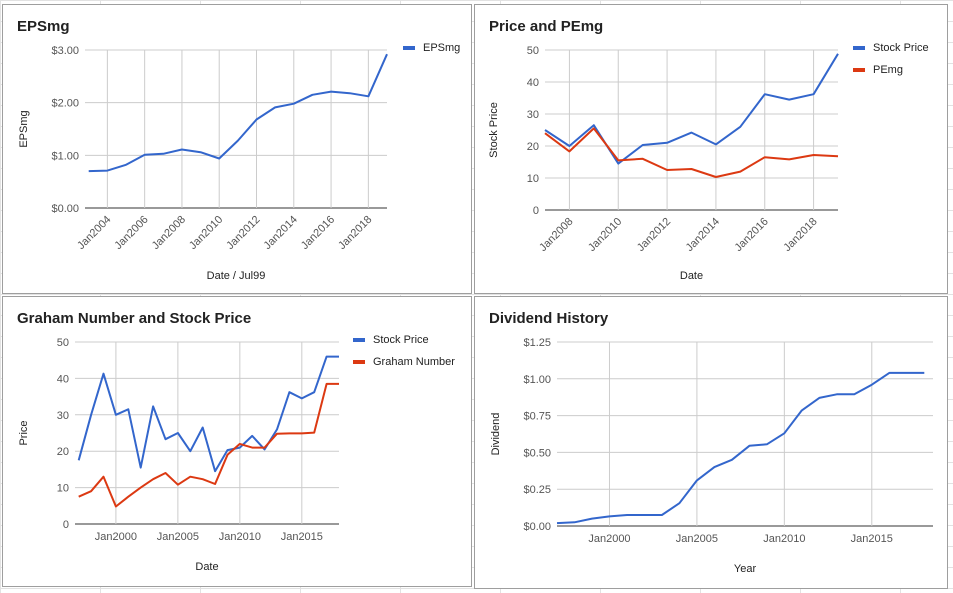 The width and height of the screenshot is (953, 593). I want to click on x-tick-label: Jan2004, so click(94, 233).